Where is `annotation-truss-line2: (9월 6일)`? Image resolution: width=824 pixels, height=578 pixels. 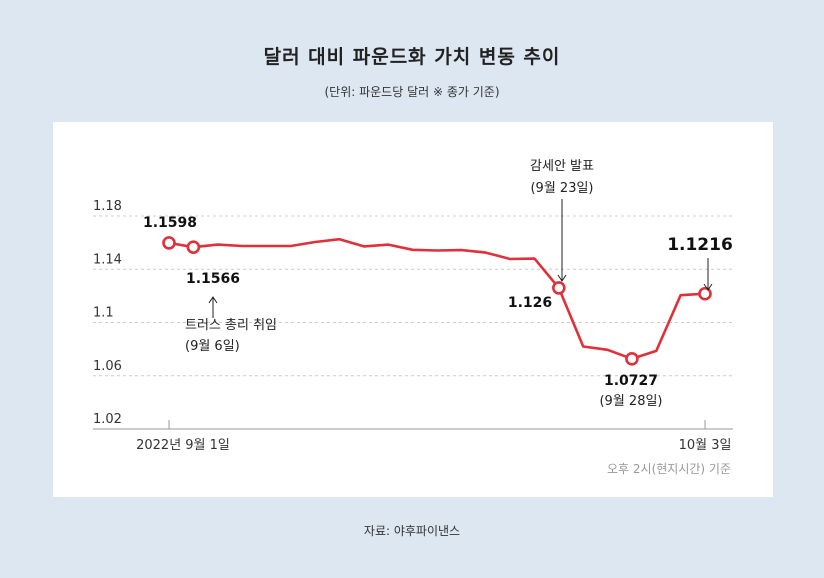
annotation-truss-line2: (9월 6일) is located at coordinates (212, 346).